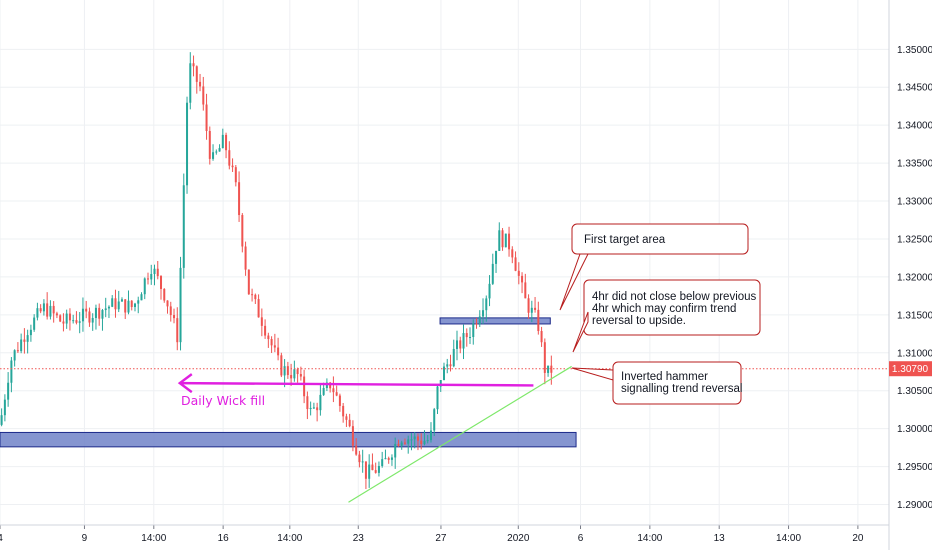 The width and height of the screenshot is (932, 555). What do you see at coordinates (674, 297) in the screenshot?
I see `four-hr-line-1: 4hr did not close below previous` at bounding box center [674, 297].